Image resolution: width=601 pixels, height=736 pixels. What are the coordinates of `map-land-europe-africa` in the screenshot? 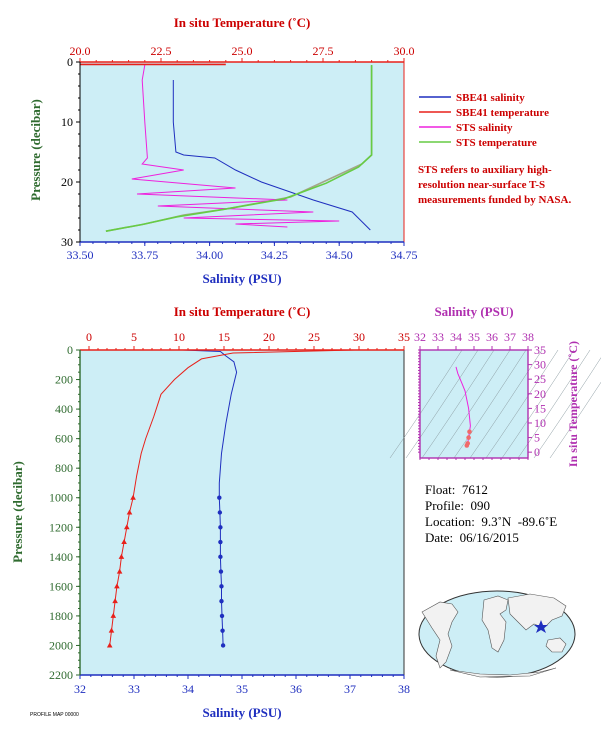 It's located at (495, 624).